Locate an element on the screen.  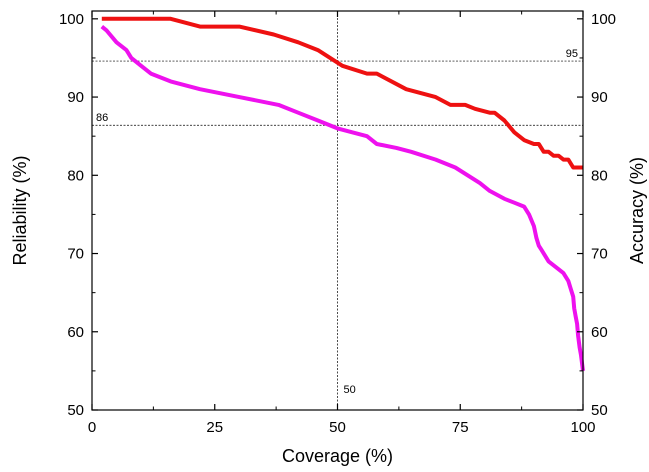
x-axis-title: Coverage (%) is located at coordinates (337, 456).